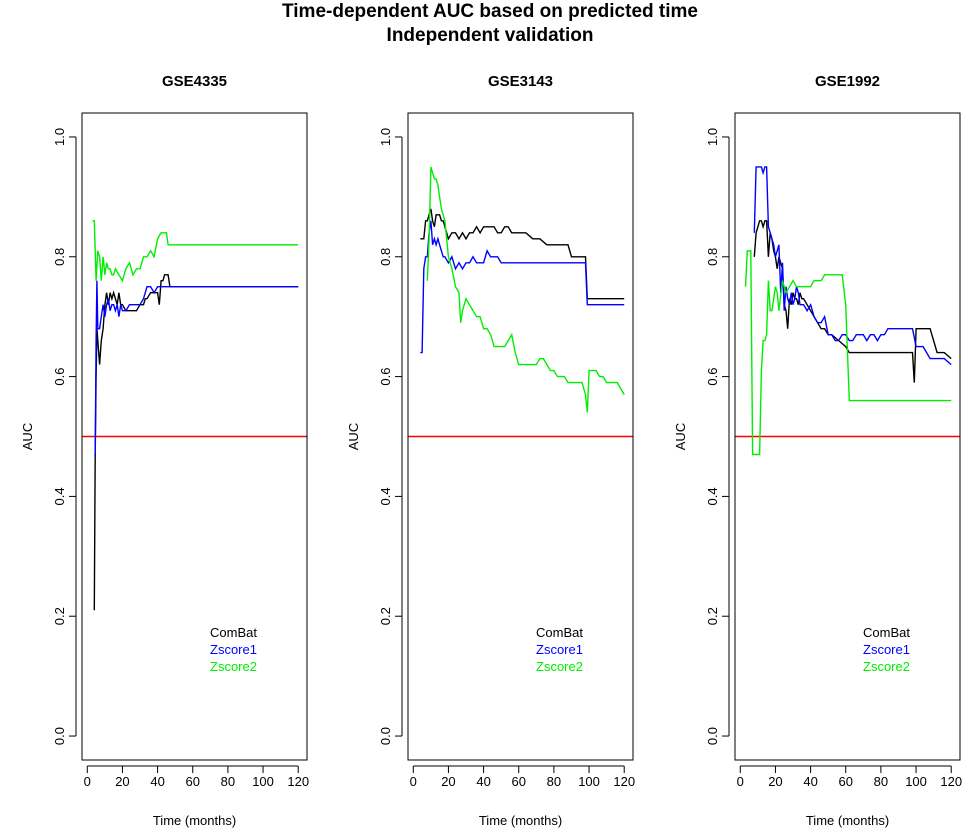  I want to click on panel-title: GSE1992, so click(847, 81).